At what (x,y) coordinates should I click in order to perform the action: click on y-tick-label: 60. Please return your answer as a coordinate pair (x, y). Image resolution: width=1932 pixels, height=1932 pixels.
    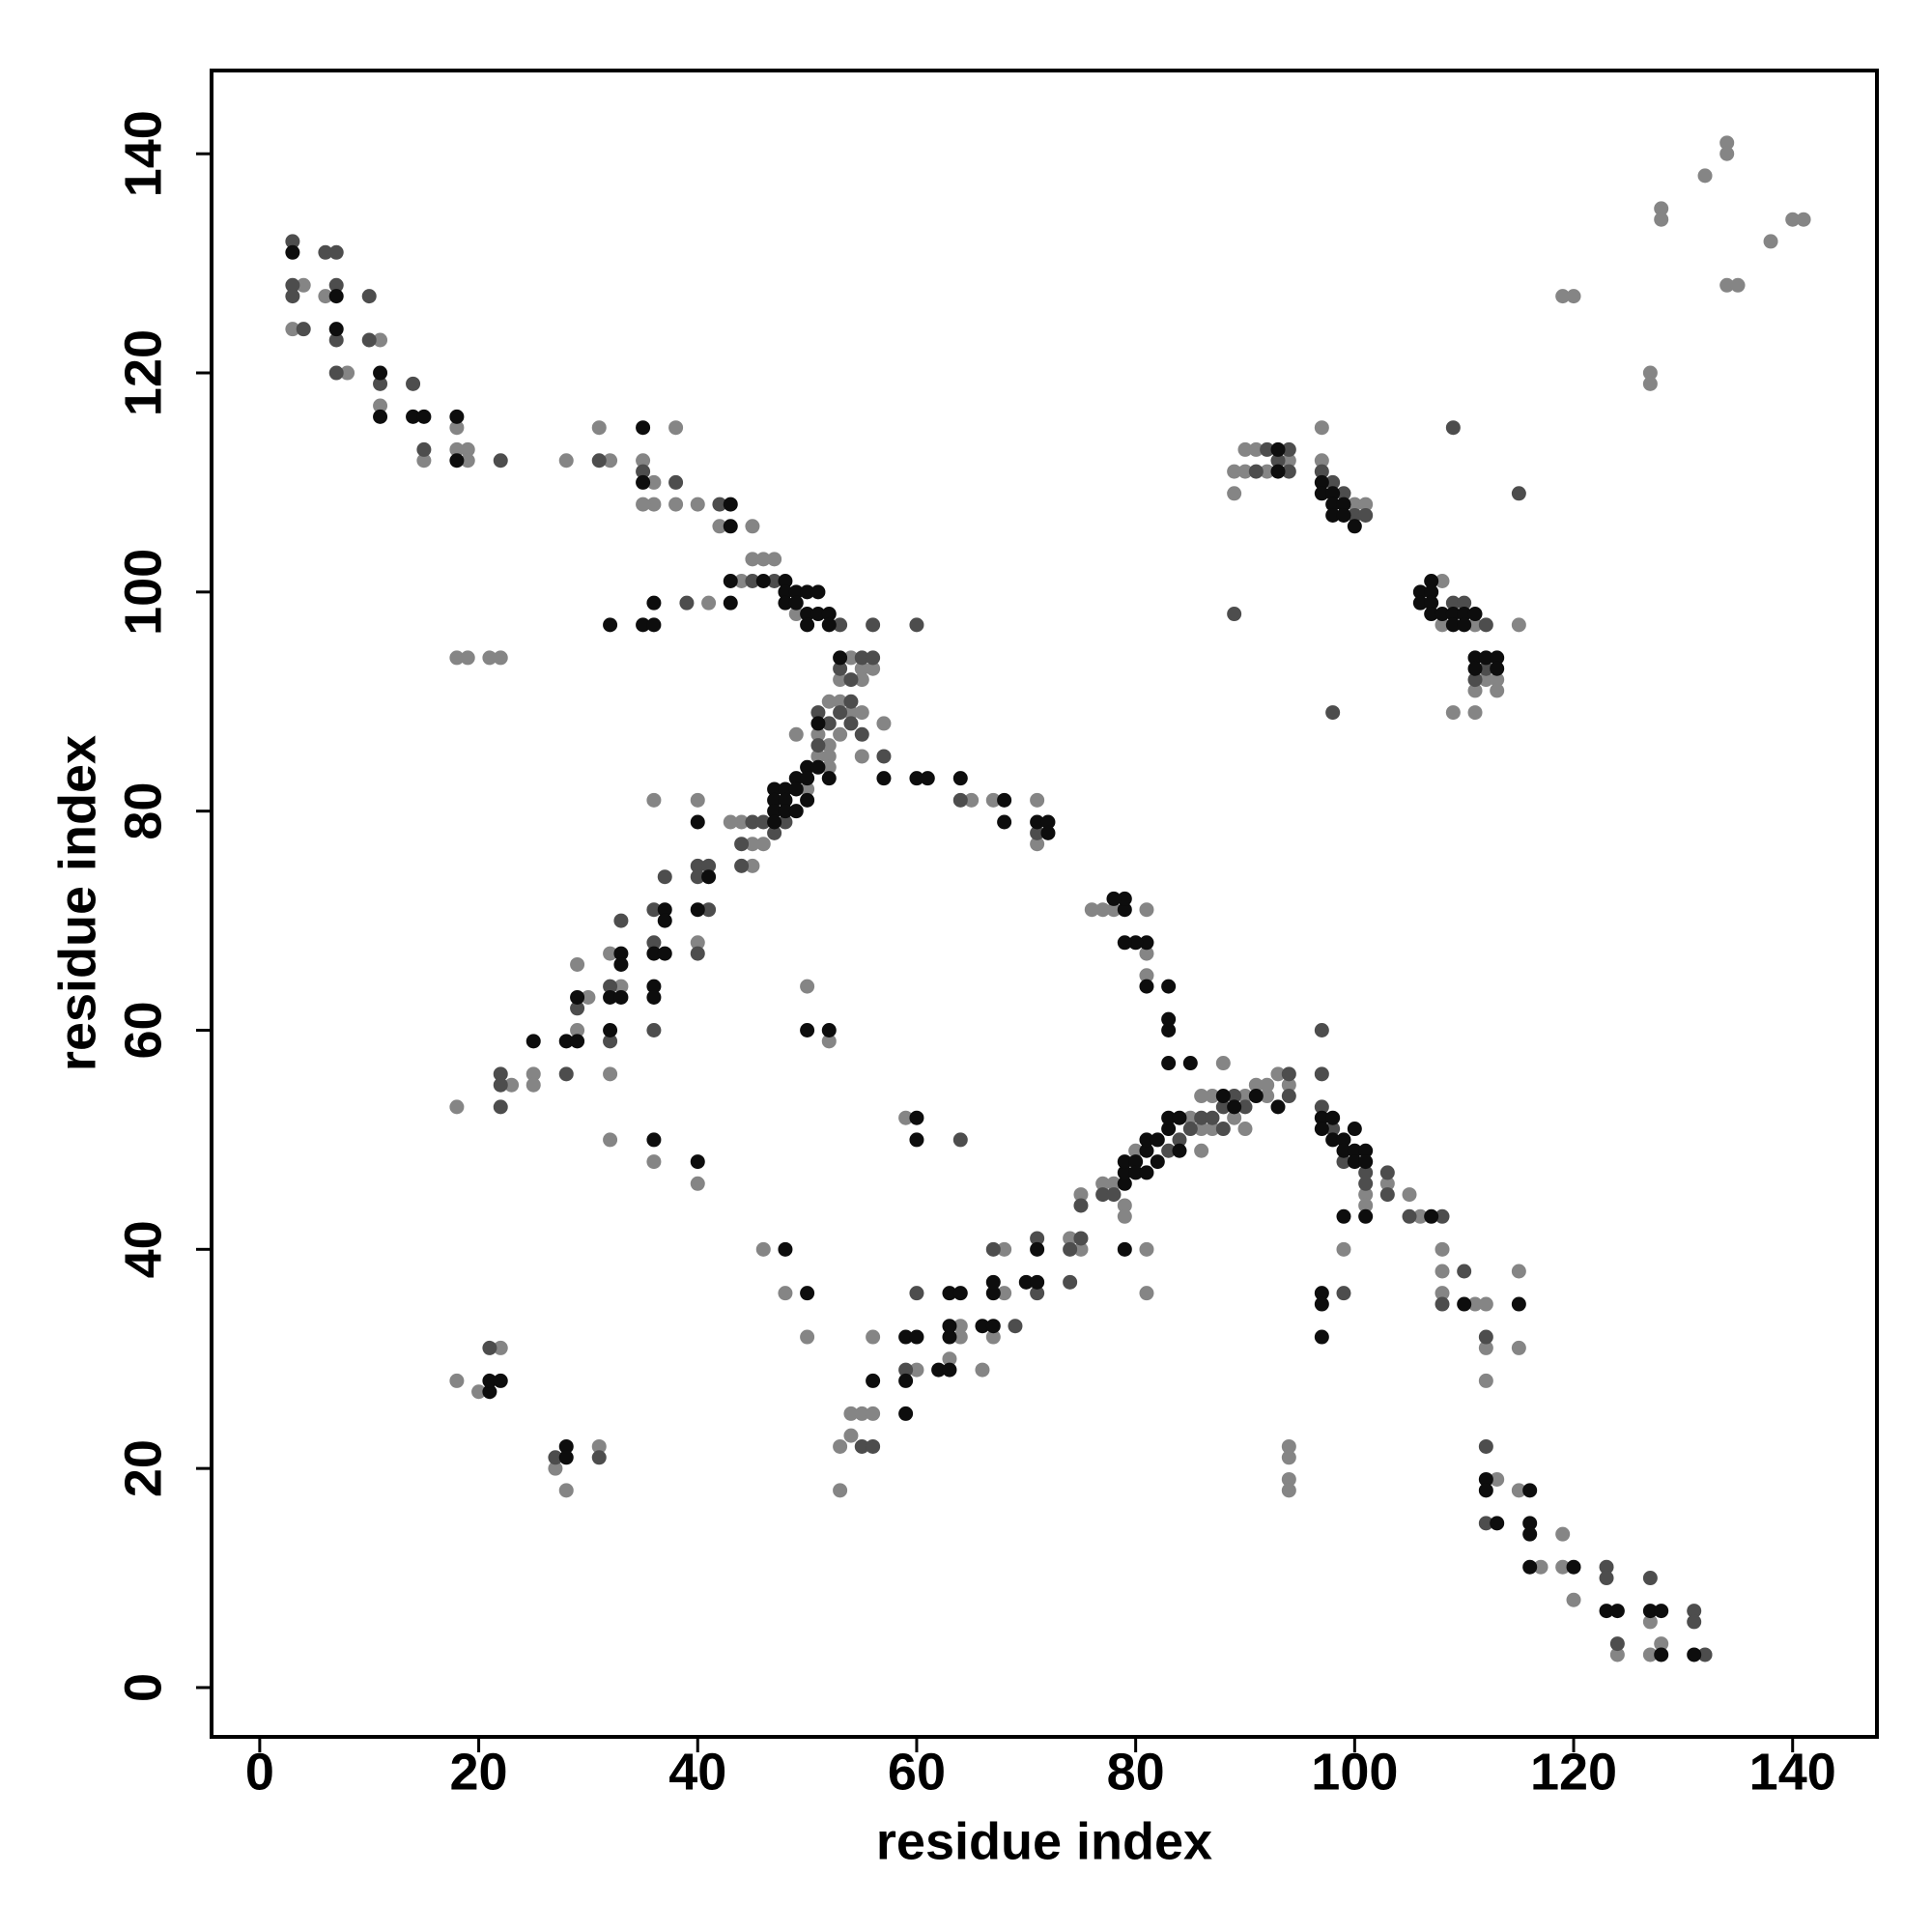
    Looking at the image, I should click on (143, 1030).